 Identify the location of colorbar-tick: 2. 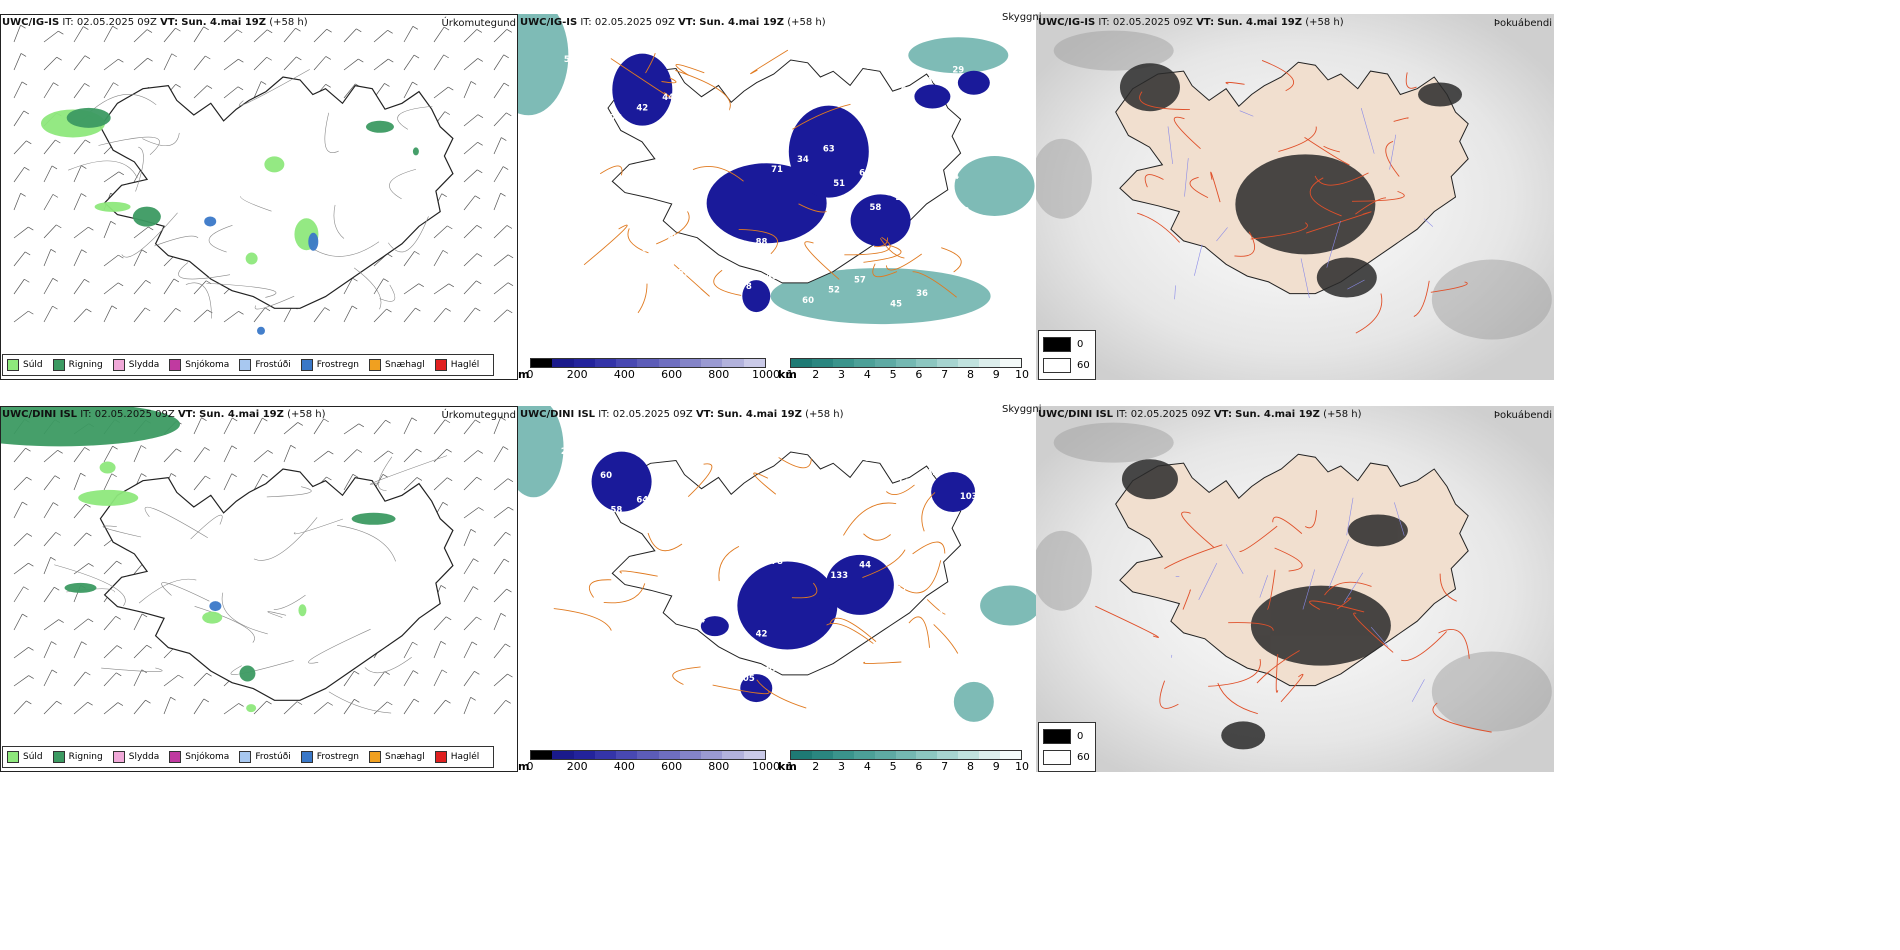
(816, 766).